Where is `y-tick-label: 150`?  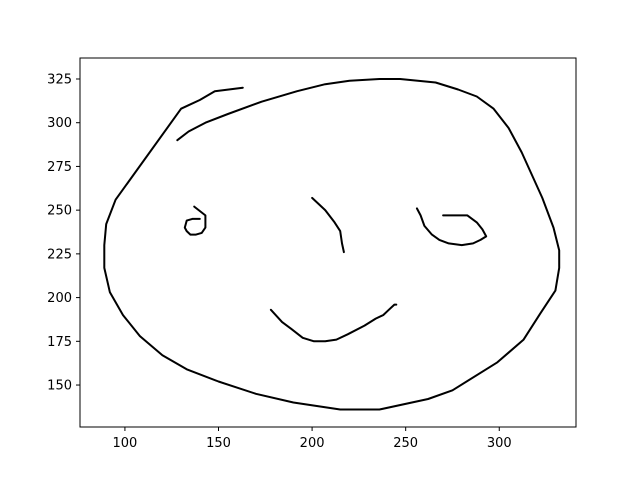
y-tick-label: 150 is located at coordinates (59, 386).